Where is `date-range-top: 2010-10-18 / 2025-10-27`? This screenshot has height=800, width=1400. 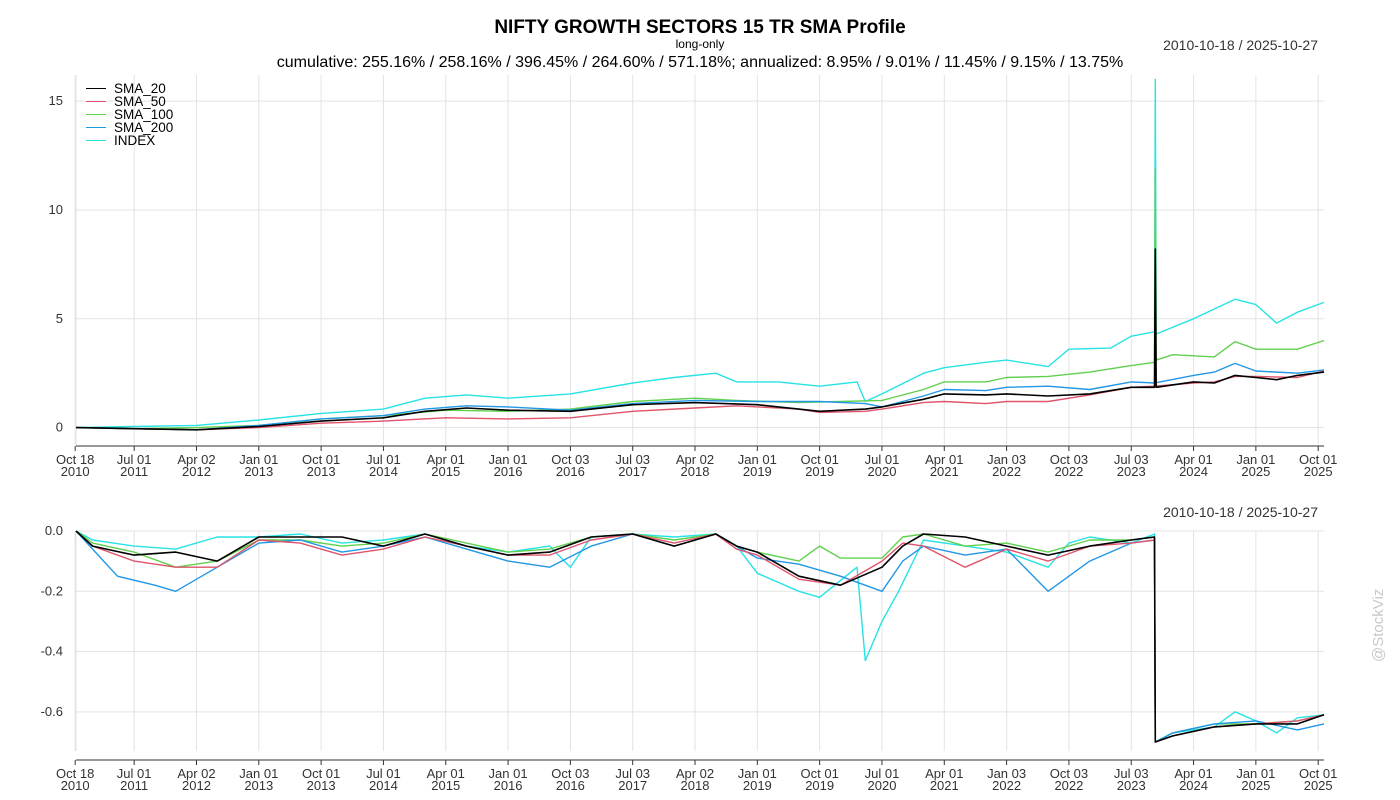
date-range-top: 2010-10-18 / 2025-10-27 is located at coordinates (1240, 45).